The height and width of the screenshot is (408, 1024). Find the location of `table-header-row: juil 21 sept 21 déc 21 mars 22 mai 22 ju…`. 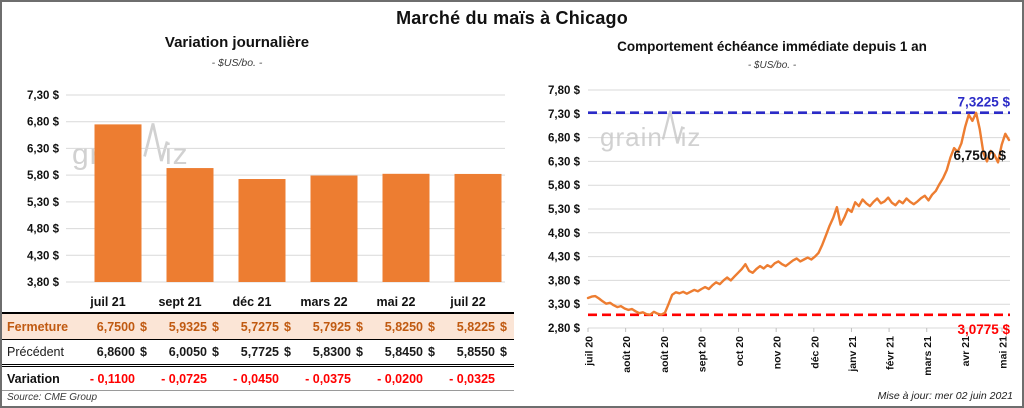

table-header-row: juil 21 sept 21 déc 21 mars 22 mai 22 ju… is located at coordinates (258, 303).